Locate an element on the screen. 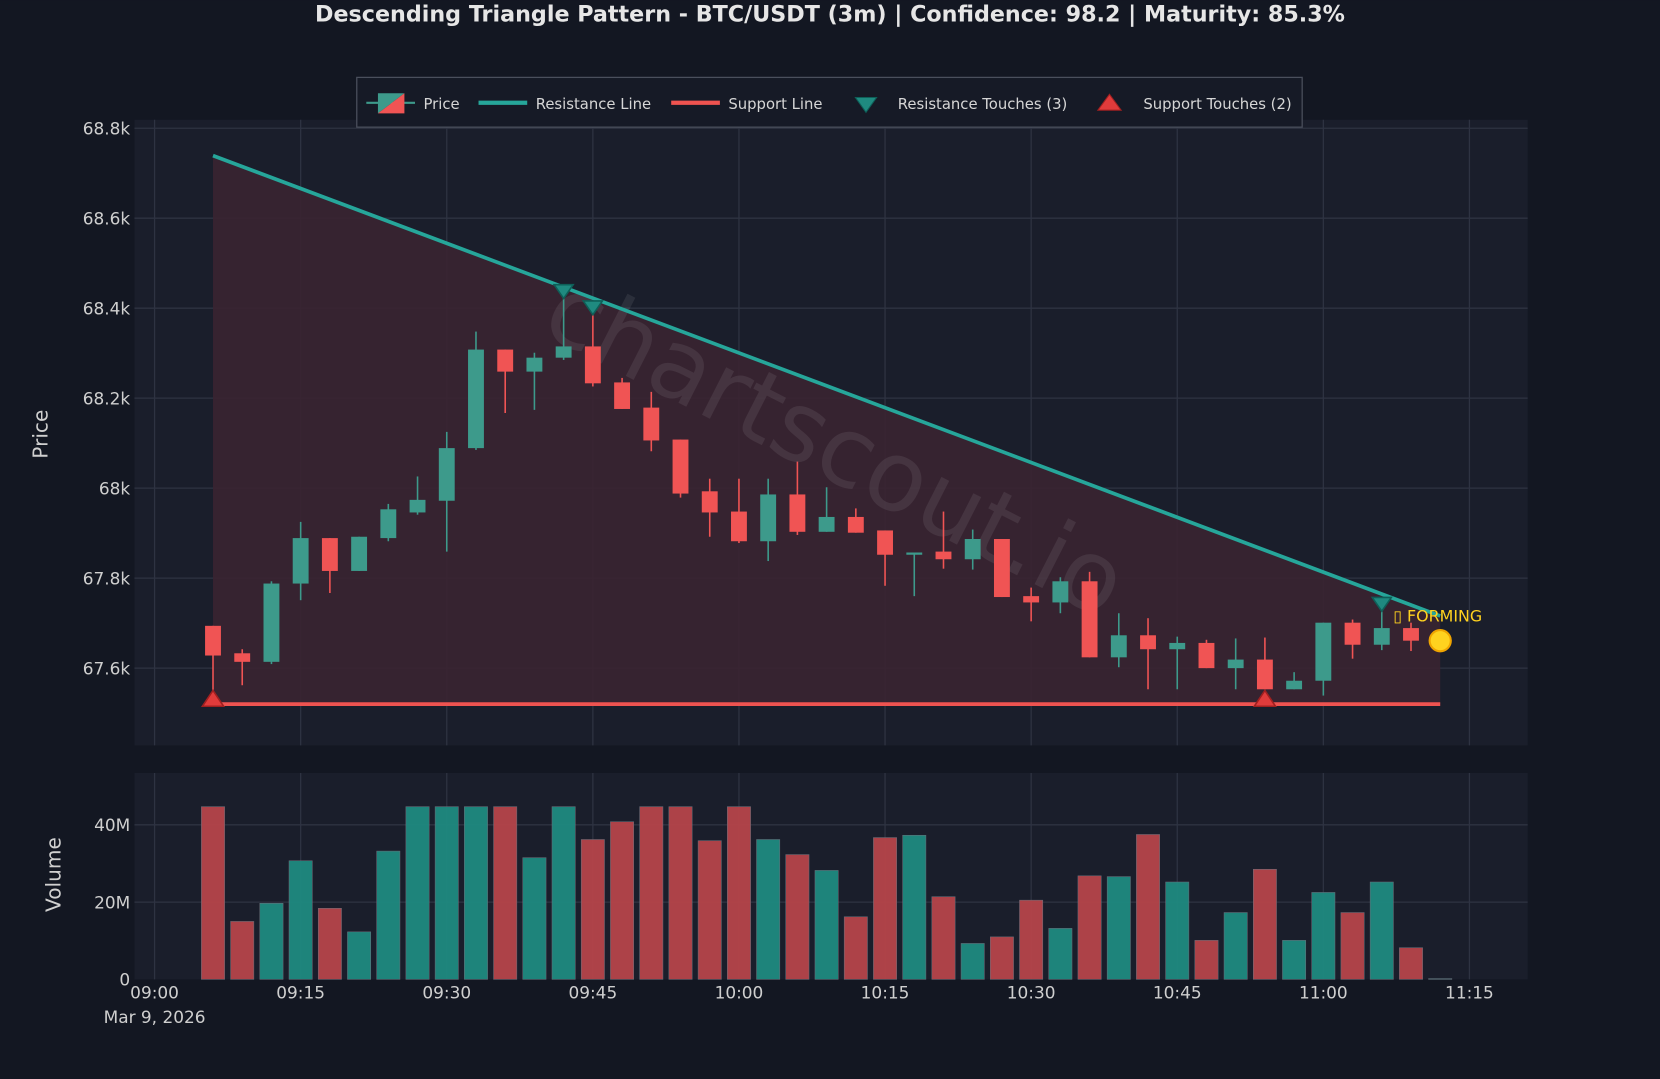 The image size is (1660, 1079). x-tick-label: 09:45 is located at coordinates (592, 992).